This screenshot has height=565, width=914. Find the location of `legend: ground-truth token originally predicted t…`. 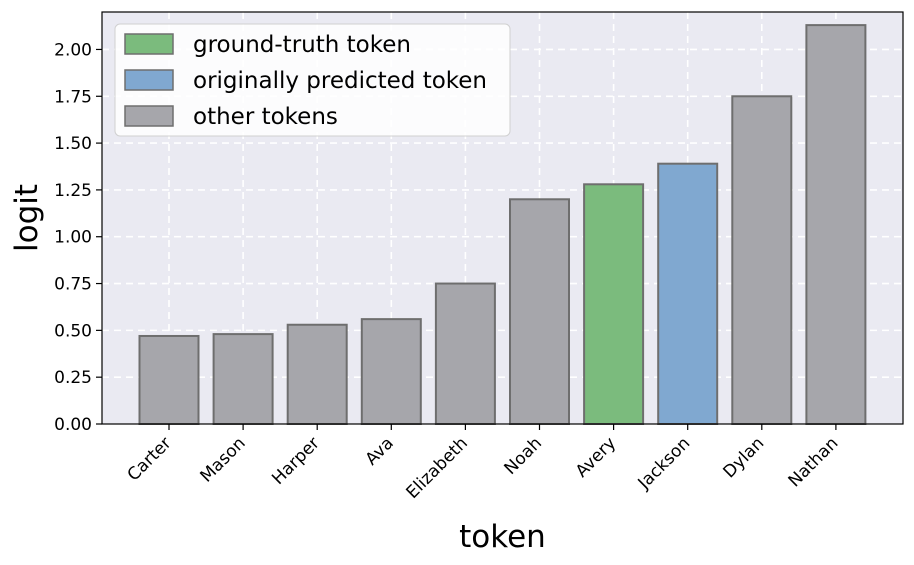

legend: ground-truth token originally predicted t… is located at coordinates (312, 80).